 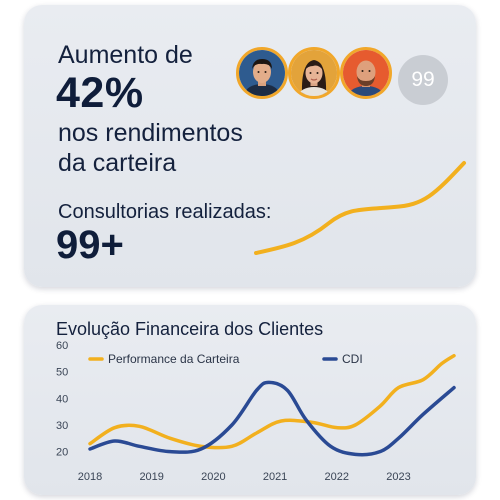 What do you see at coordinates (213, 477) in the screenshot?
I see `x-tick-label: 2020` at bounding box center [213, 477].